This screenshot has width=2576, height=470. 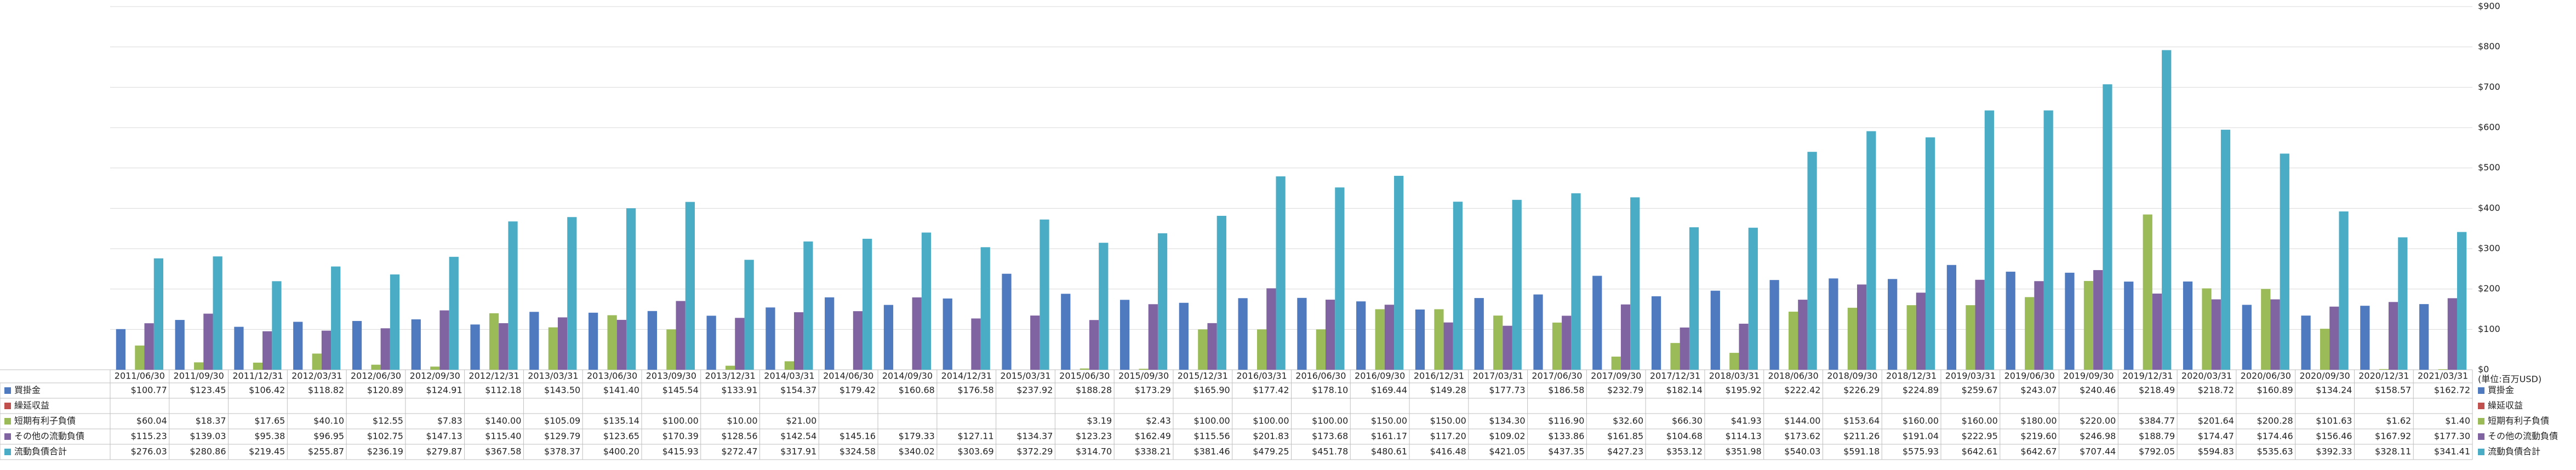 I want to click on y-tick-label: $600, so click(x=2489, y=127).